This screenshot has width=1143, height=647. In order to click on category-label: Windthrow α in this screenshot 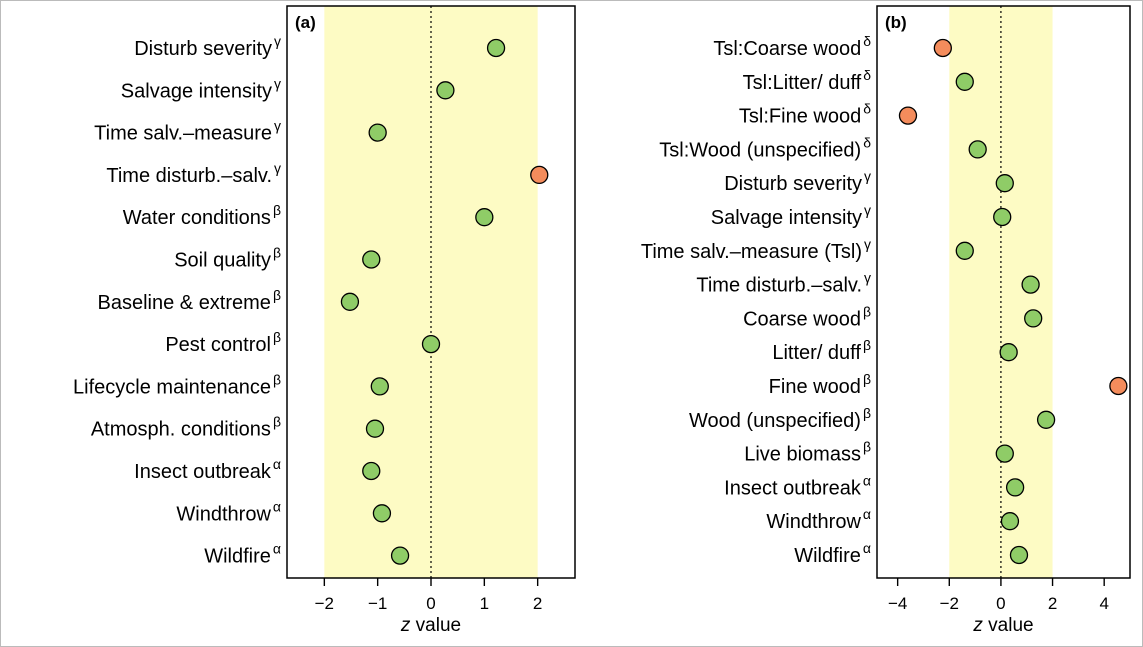, I will do `click(818, 519)`.